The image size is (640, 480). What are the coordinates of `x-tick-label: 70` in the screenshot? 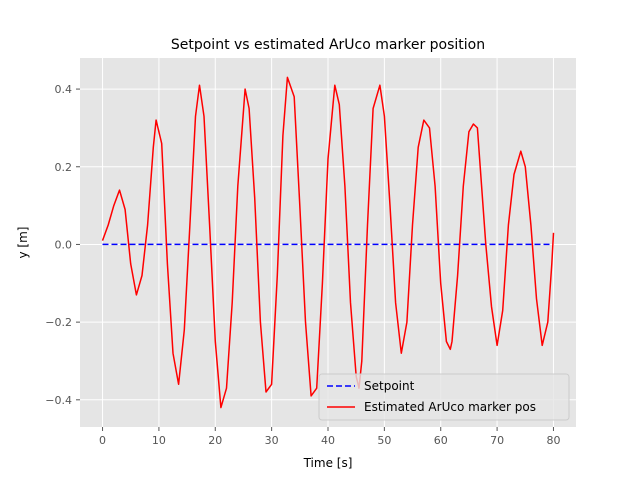 It's located at (497, 440).